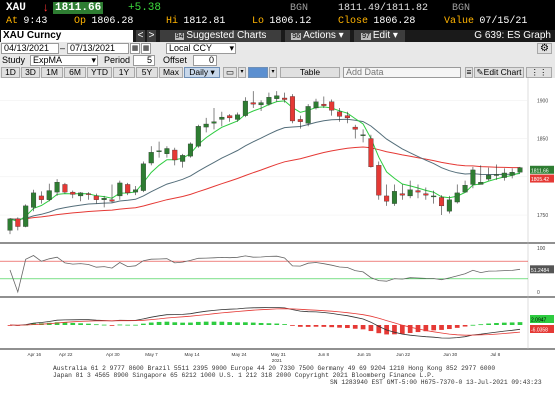  Describe the element at coordinates (258, 72) in the screenshot. I see `chart-style-button` at that location.